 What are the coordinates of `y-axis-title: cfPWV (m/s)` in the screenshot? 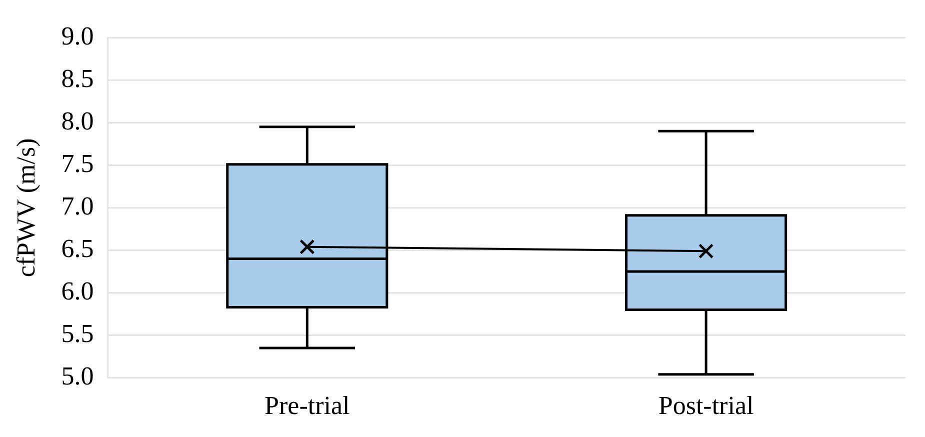 It's located at (25, 208).